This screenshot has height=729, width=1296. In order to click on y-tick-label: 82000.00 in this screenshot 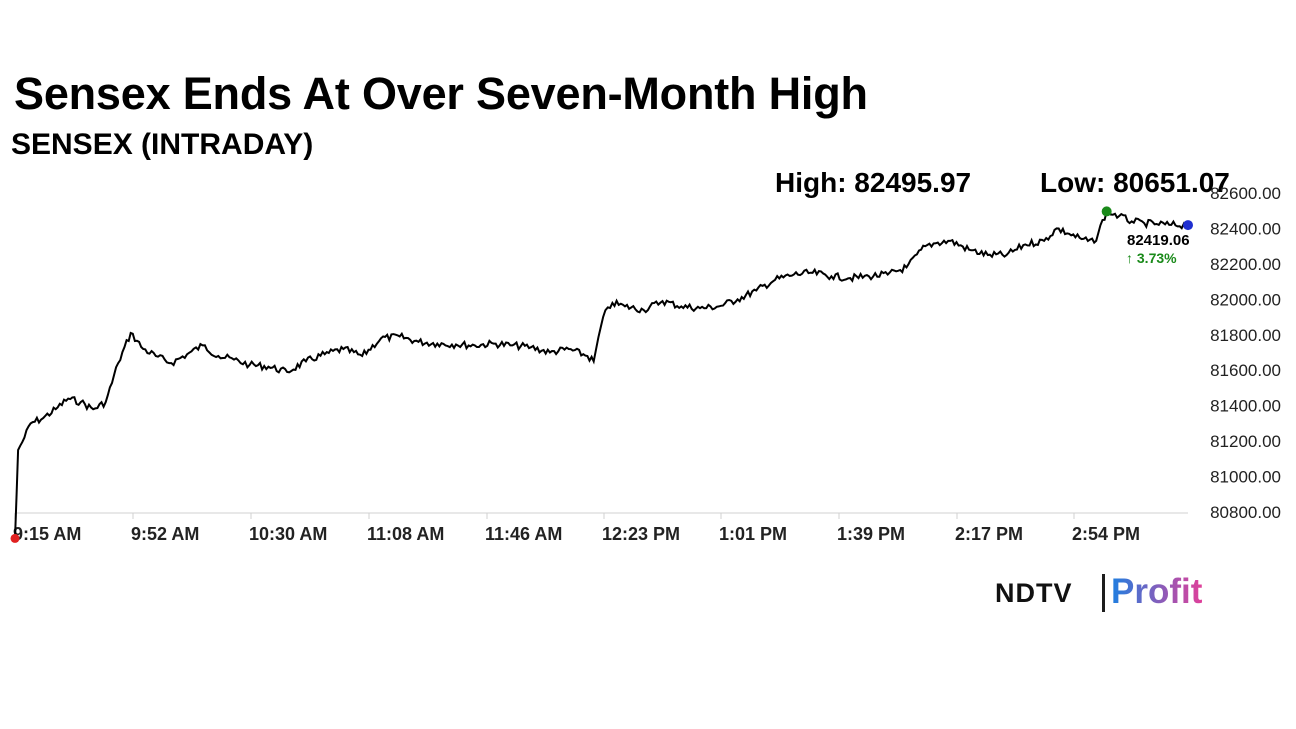, I will do `click(1245, 299)`.